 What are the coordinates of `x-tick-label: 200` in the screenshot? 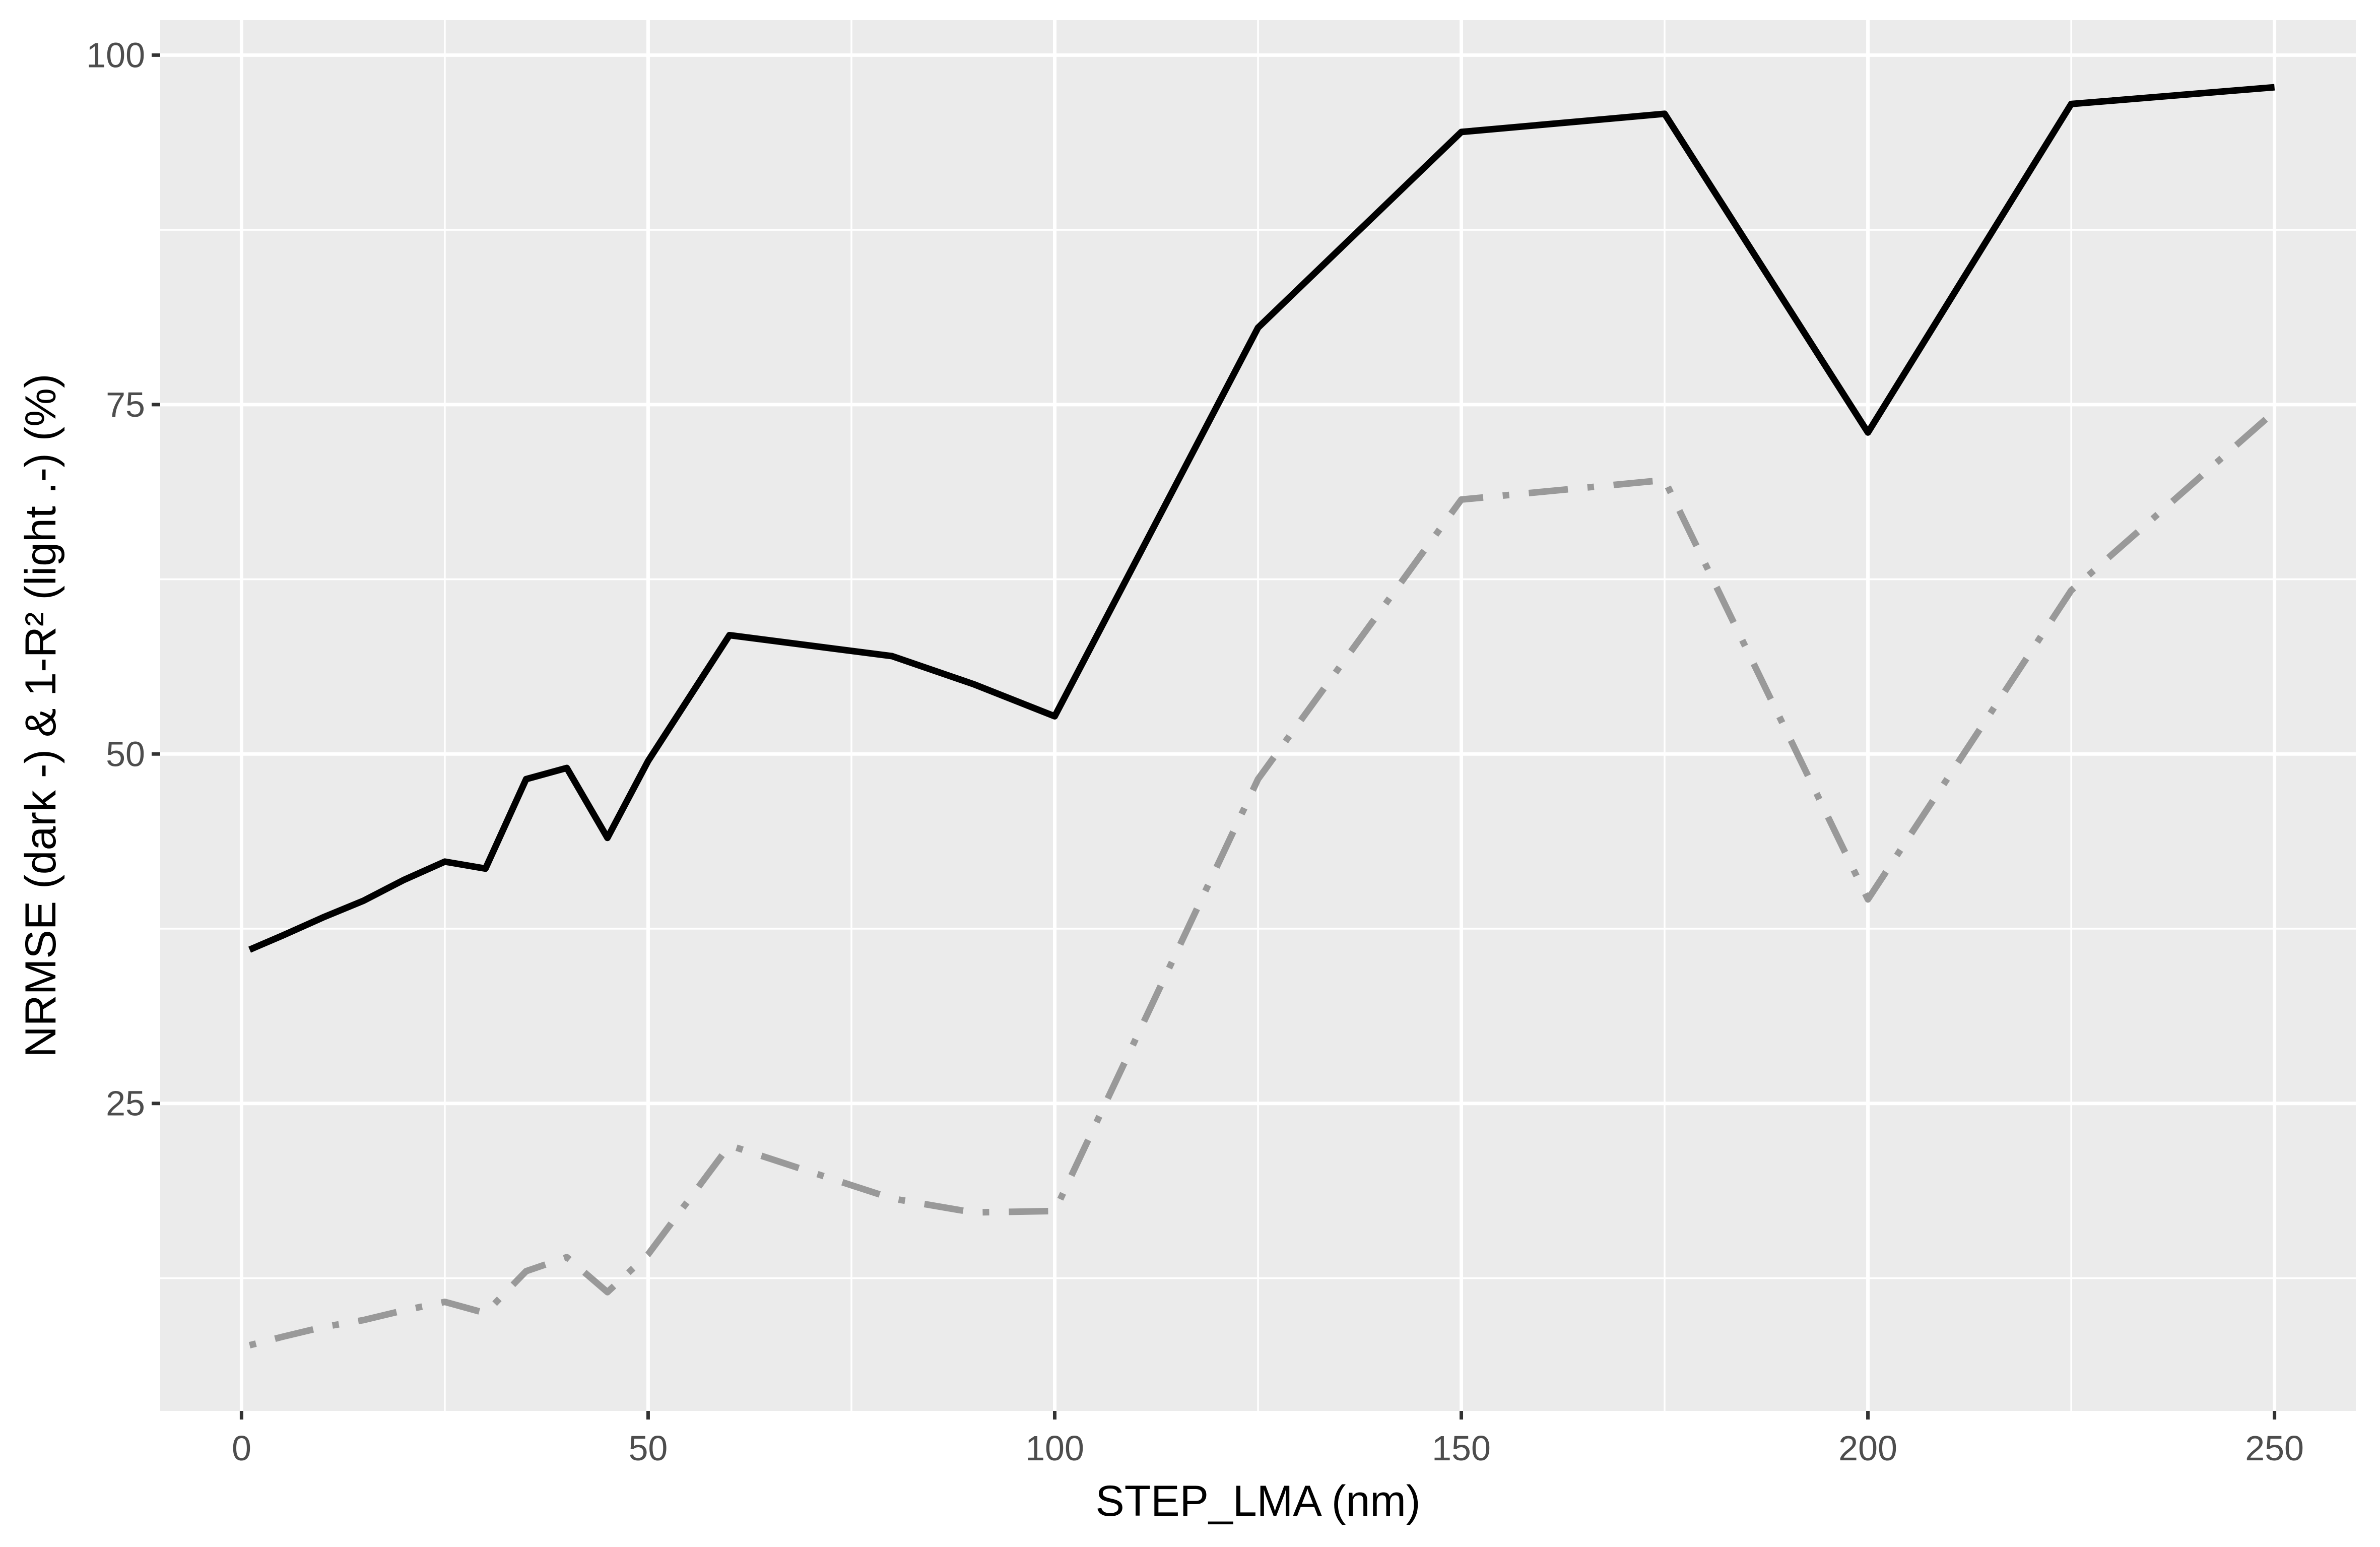 It's located at (1867, 1449).